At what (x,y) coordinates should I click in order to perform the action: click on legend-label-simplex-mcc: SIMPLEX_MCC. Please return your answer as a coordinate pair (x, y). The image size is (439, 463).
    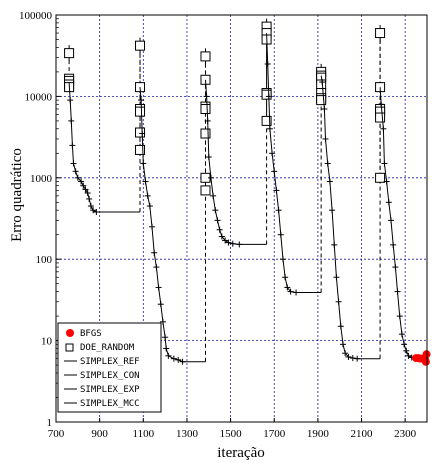
    Looking at the image, I should click on (110, 404).